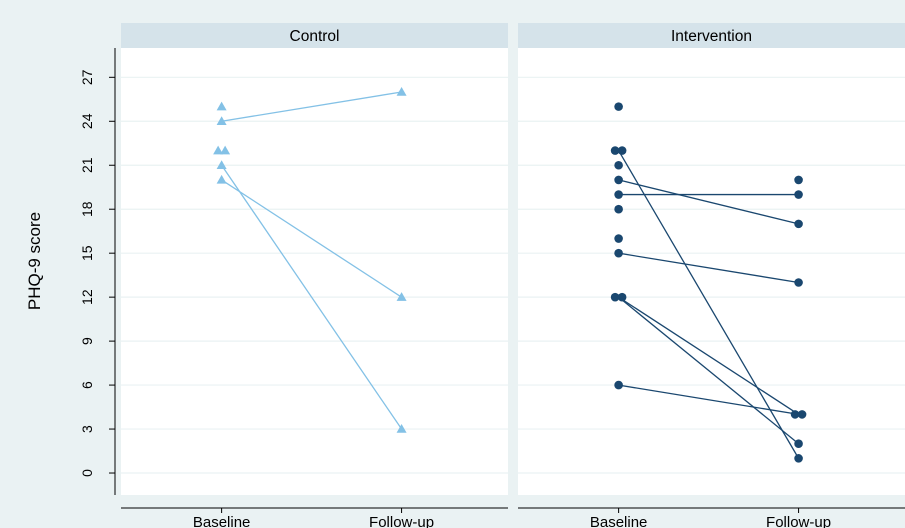 The image size is (905, 528). What do you see at coordinates (87, 385) in the screenshot?
I see `y-tick-label-2: 6` at bounding box center [87, 385].